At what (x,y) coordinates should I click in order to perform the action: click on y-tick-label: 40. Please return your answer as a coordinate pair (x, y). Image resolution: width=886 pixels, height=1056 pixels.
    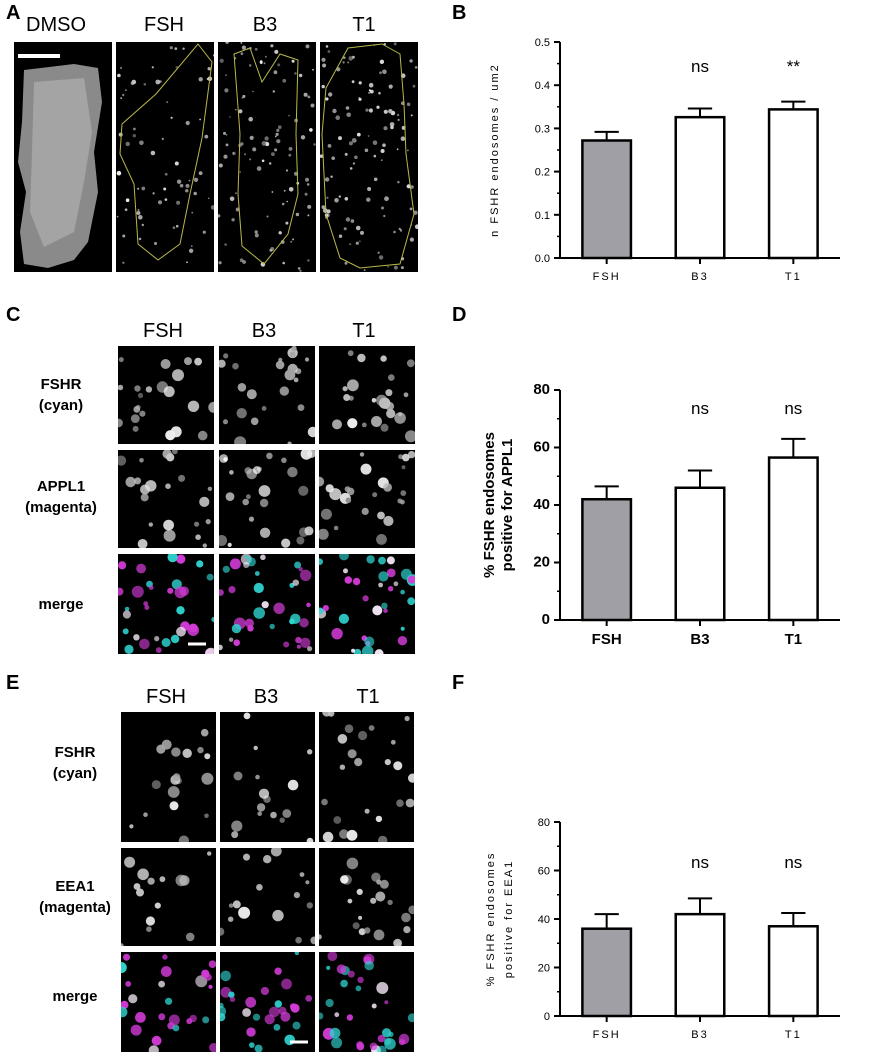
    Looking at the image, I should click on (544, 920).